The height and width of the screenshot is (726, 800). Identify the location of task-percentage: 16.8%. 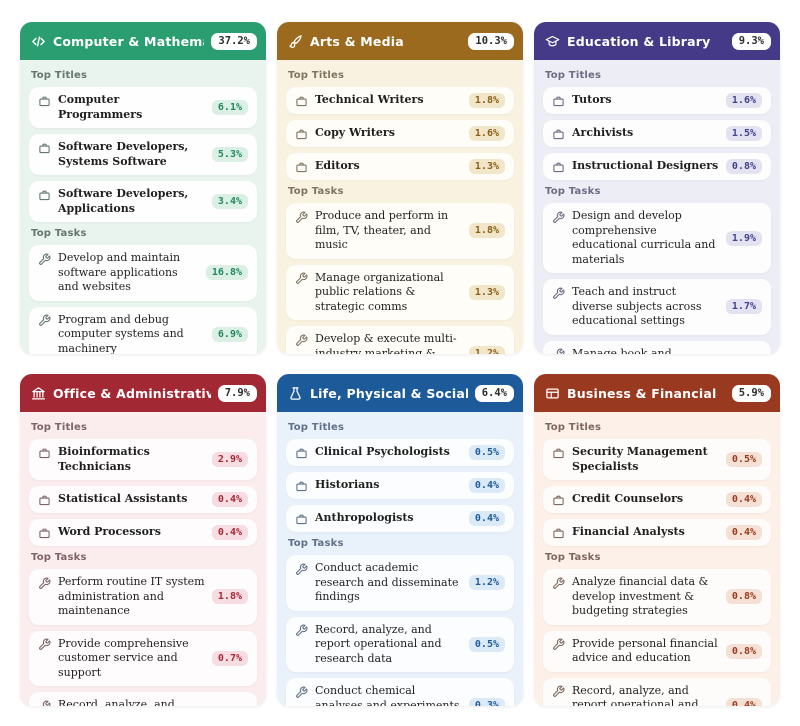
(226, 273).